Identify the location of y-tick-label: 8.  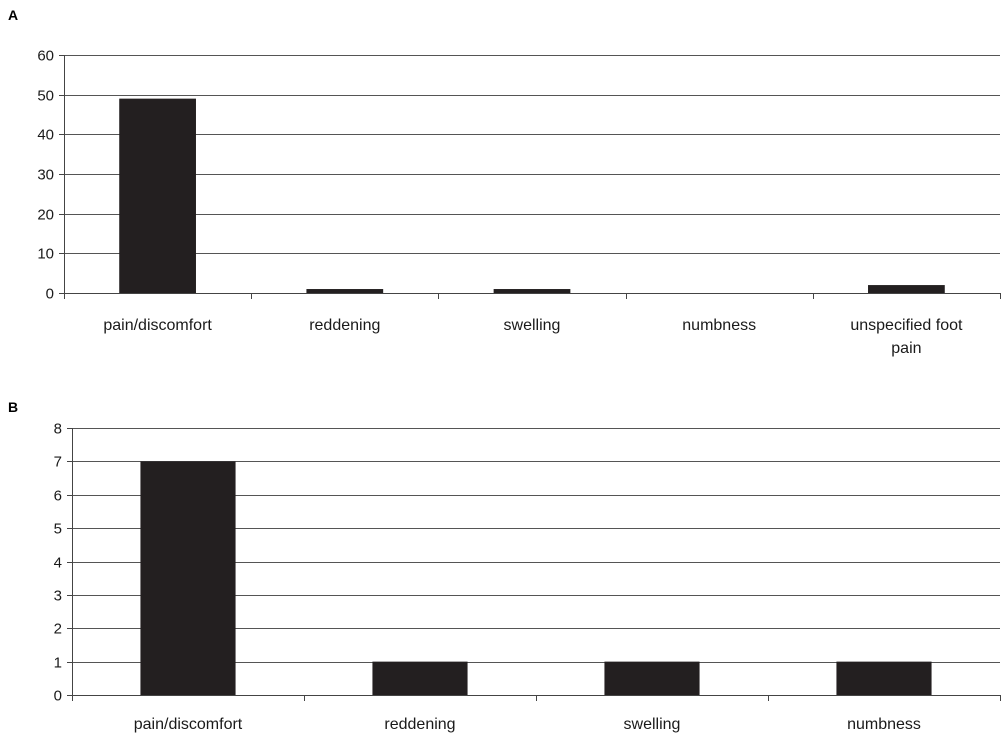
(58, 429).